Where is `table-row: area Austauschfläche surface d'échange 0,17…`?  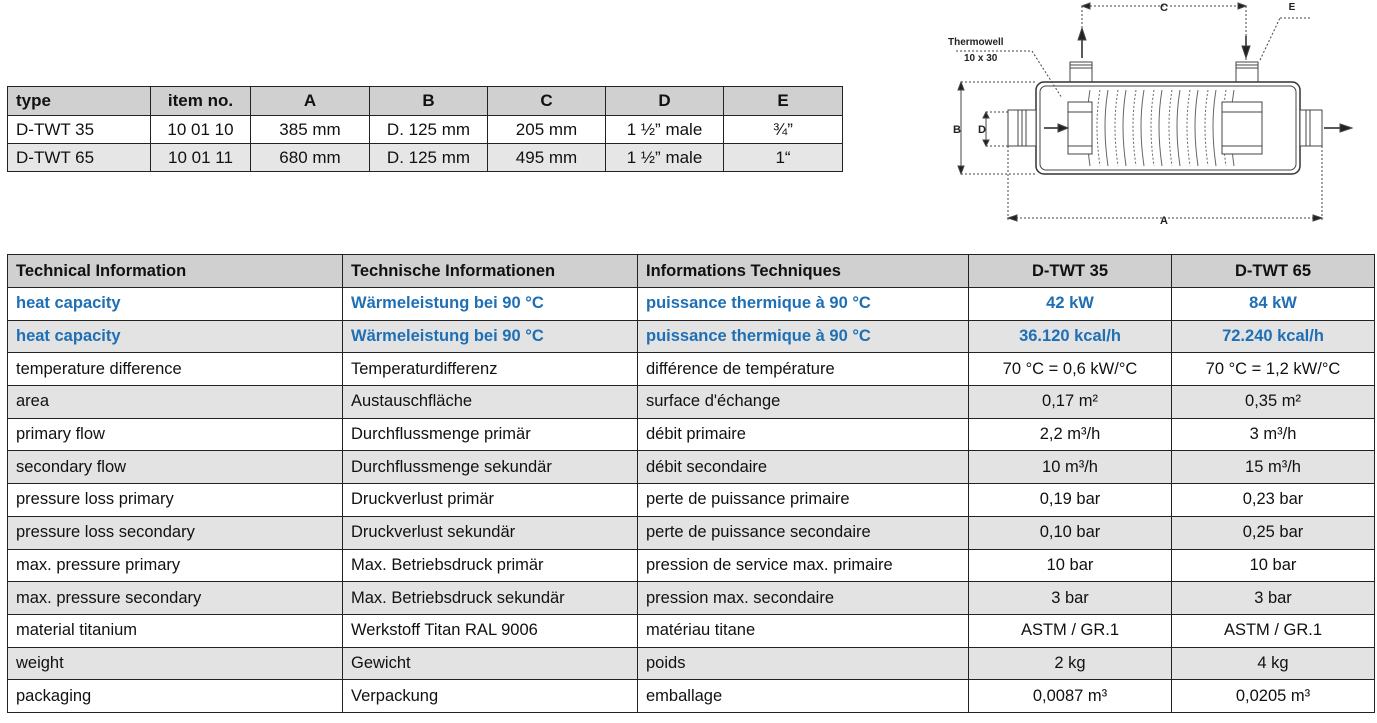 table-row: area Austauschfläche surface d'échange 0,17… is located at coordinates (691, 402).